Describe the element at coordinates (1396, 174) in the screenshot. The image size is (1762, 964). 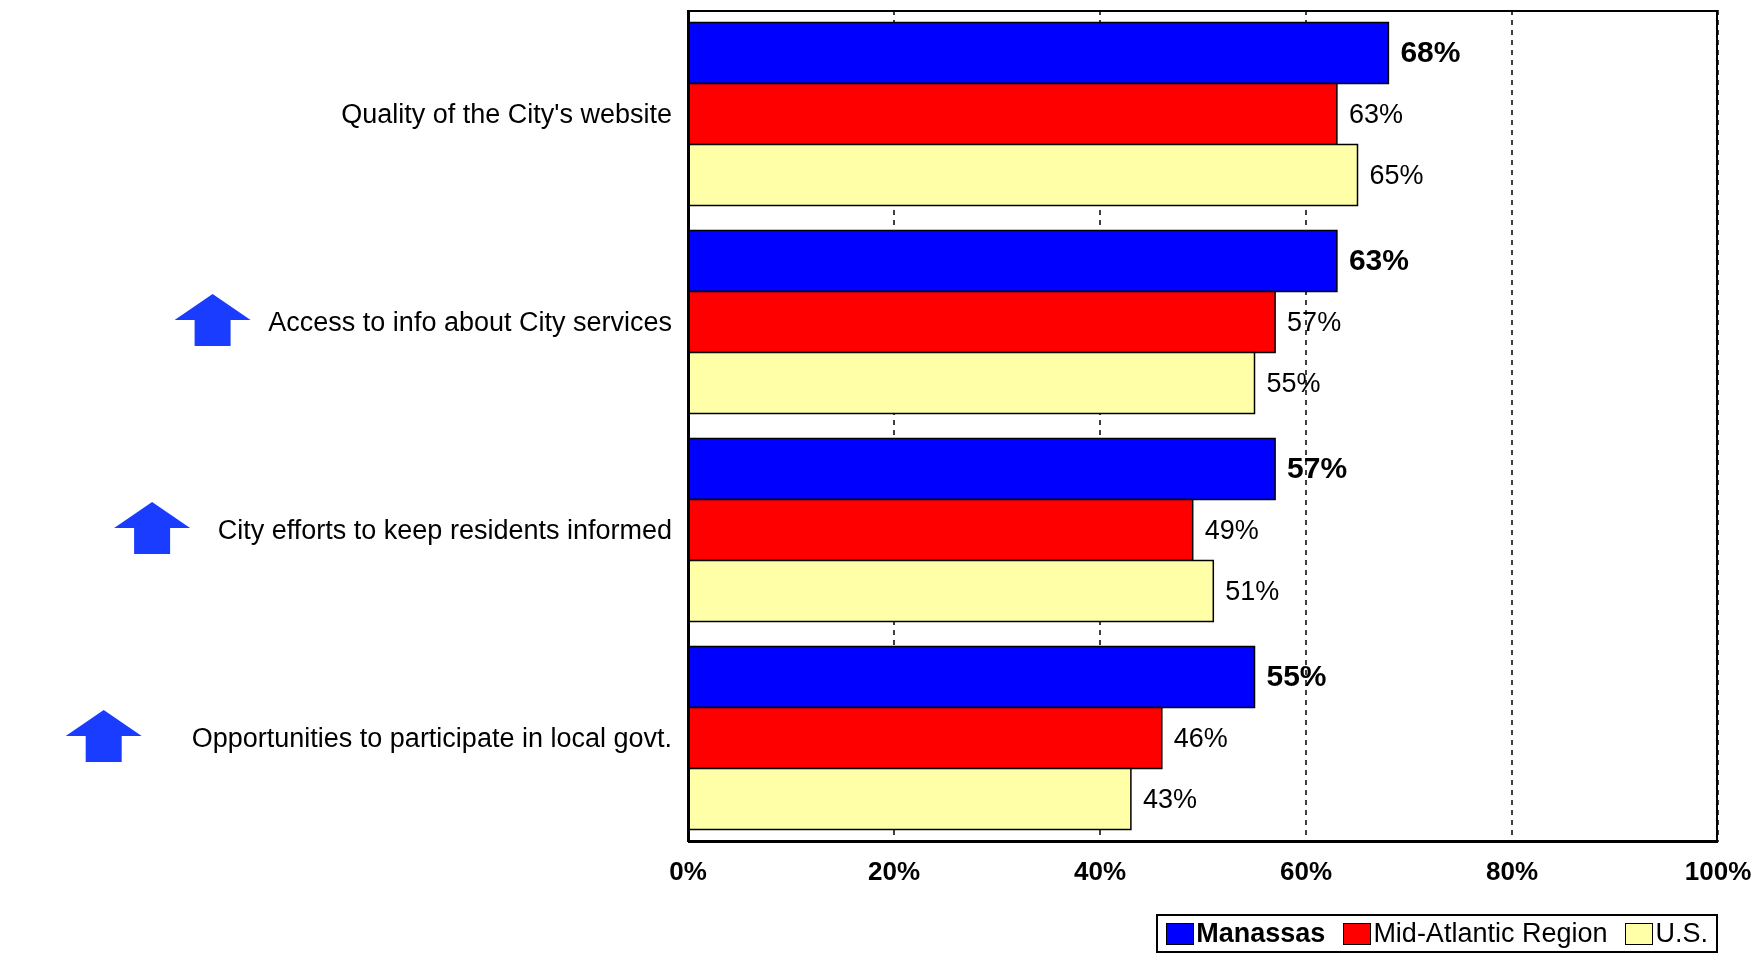
I see `data-label: 65%` at that location.